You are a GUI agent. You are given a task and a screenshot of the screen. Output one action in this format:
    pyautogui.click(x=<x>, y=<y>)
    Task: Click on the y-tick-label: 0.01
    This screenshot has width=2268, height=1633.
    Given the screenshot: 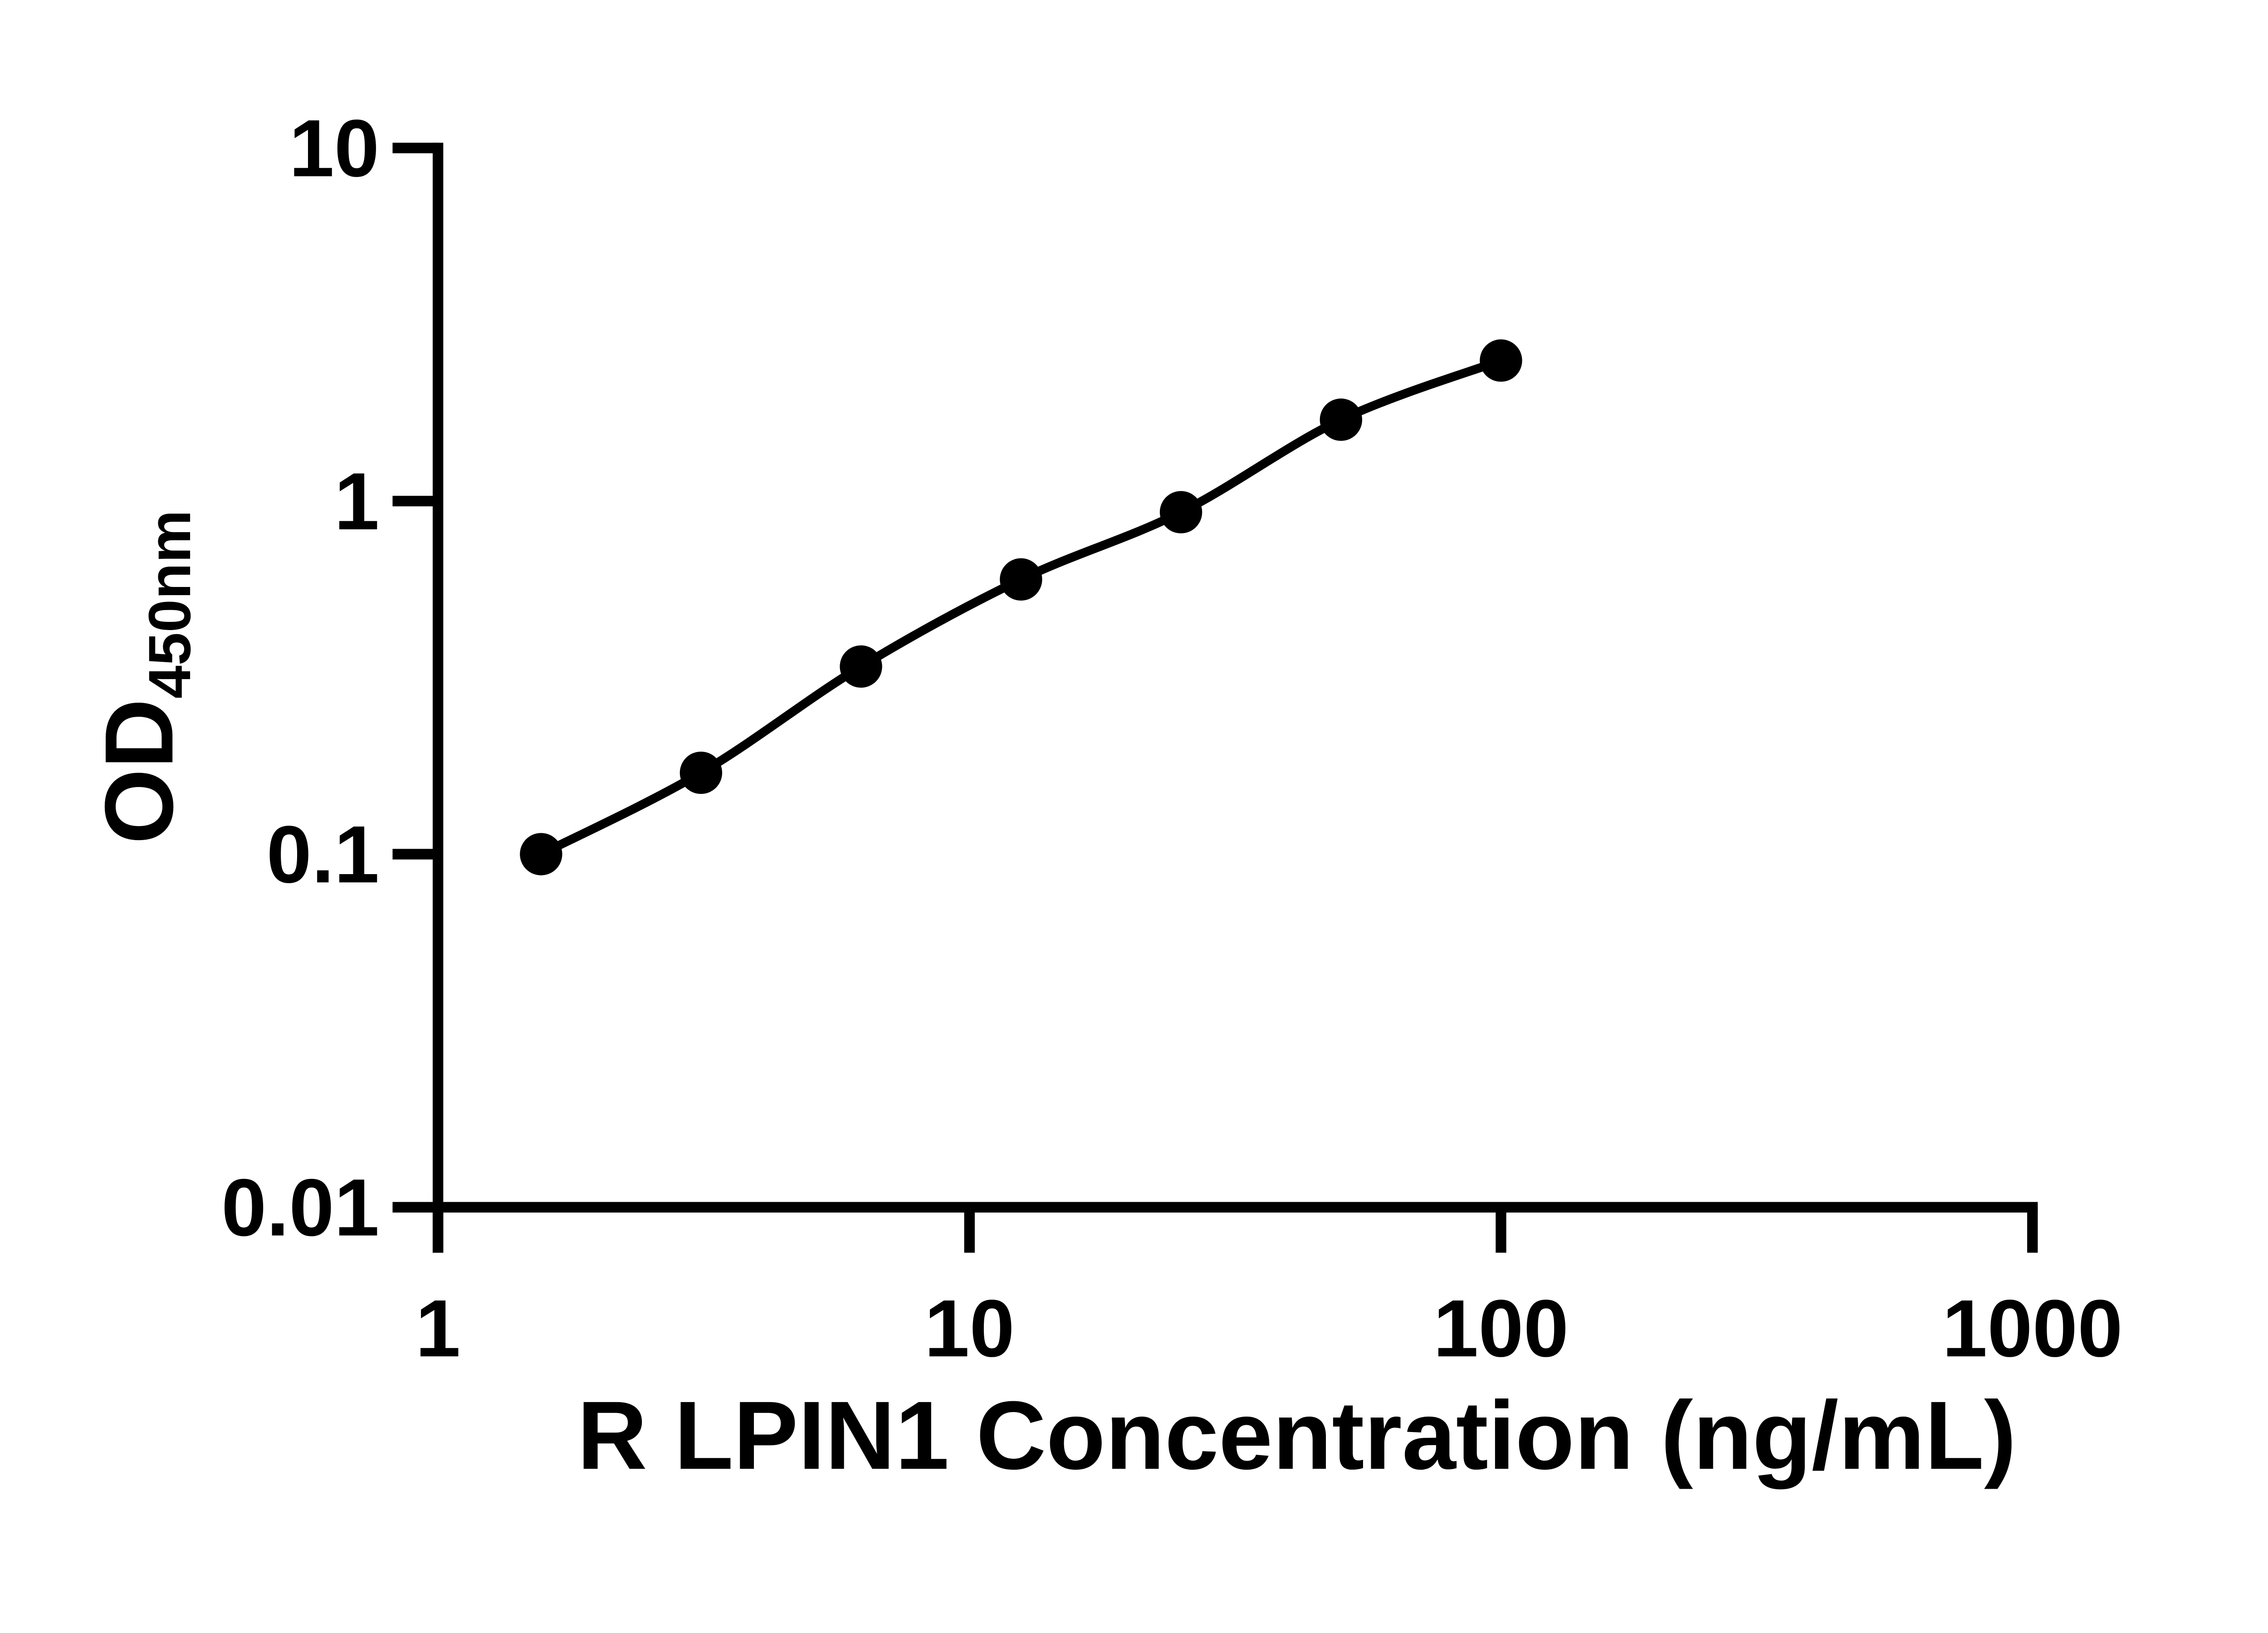 What is the action you would take?
    pyautogui.click(x=300, y=1207)
    